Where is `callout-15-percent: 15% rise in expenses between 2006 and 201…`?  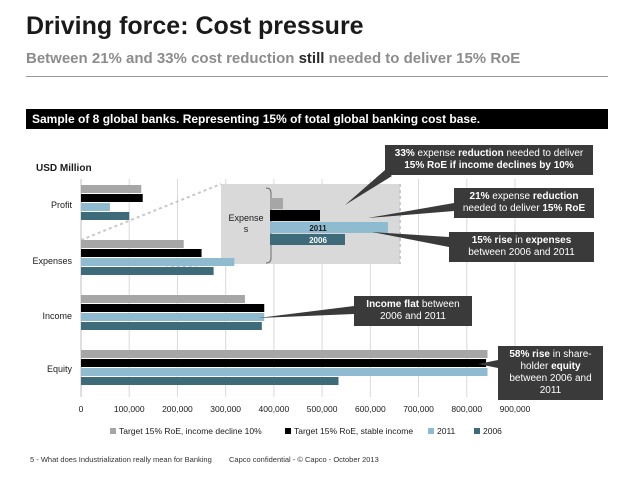
callout-15-percent: 15% rise in expenses between 2006 and 201… is located at coordinates (521, 247).